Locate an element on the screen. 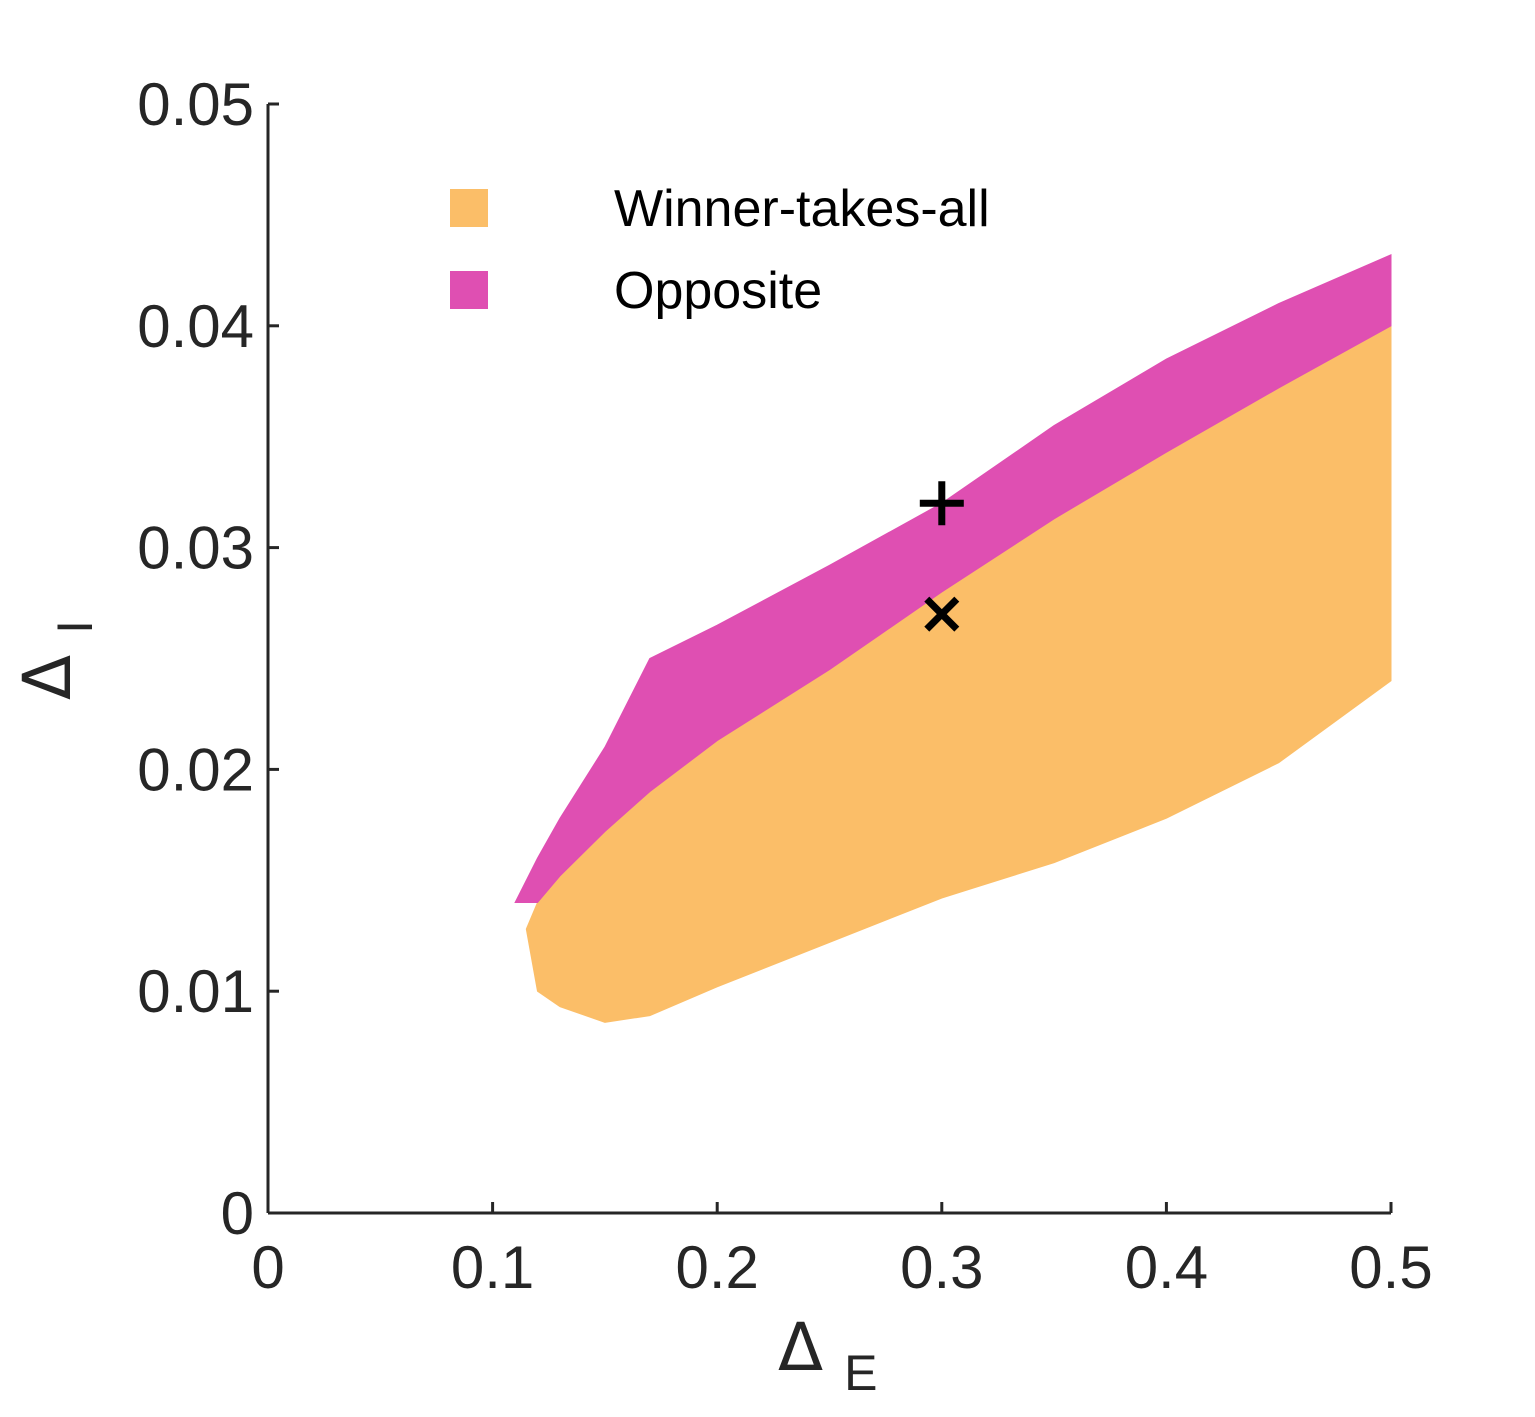 This screenshot has width=1535, height=1417. point-markers is located at coordinates (941, 556).